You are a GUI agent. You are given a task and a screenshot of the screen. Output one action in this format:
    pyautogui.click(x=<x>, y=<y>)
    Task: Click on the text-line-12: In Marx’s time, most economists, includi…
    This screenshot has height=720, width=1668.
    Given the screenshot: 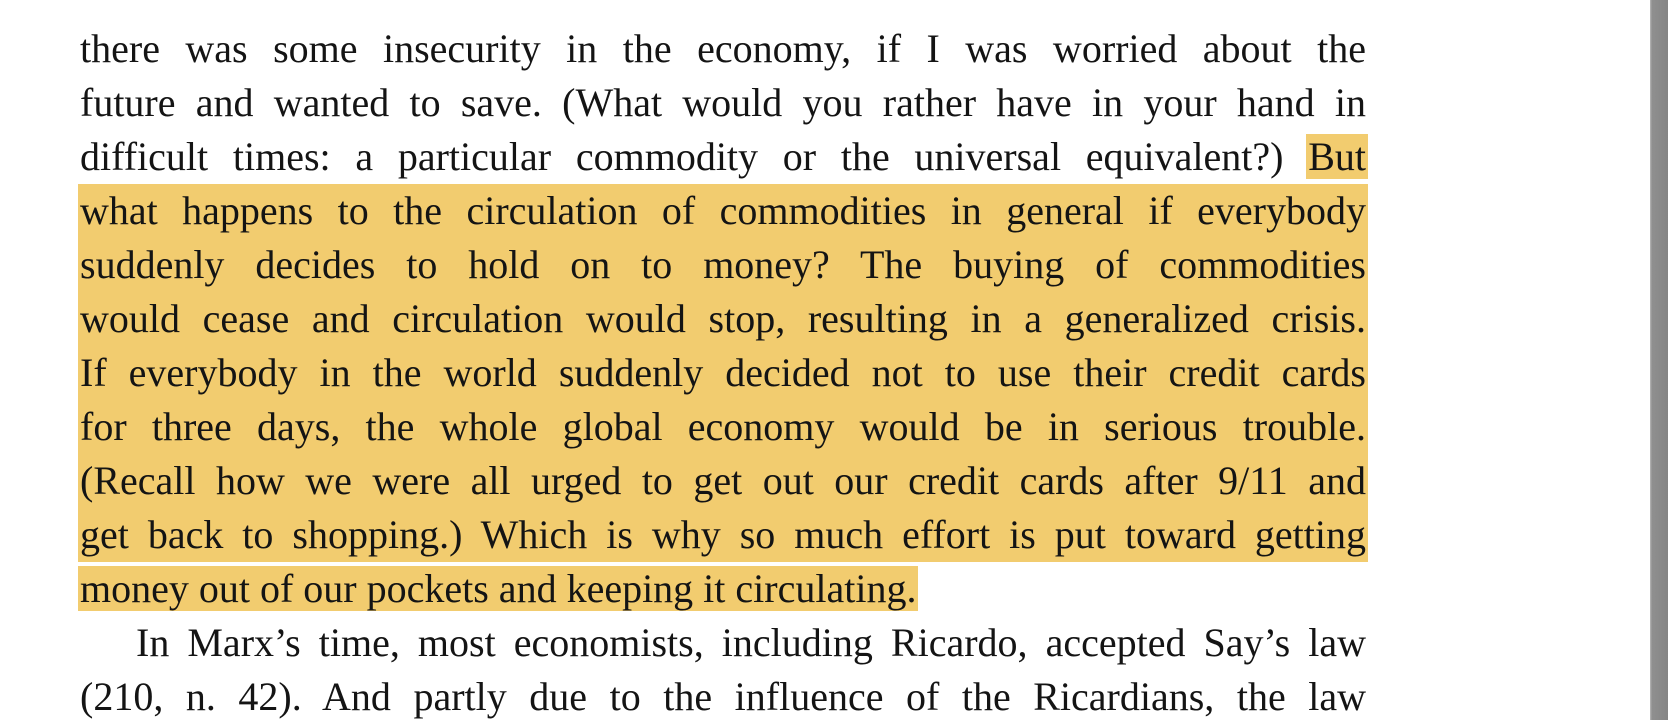 What is the action you would take?
    pyautogui.click(x=723, y=643)
    